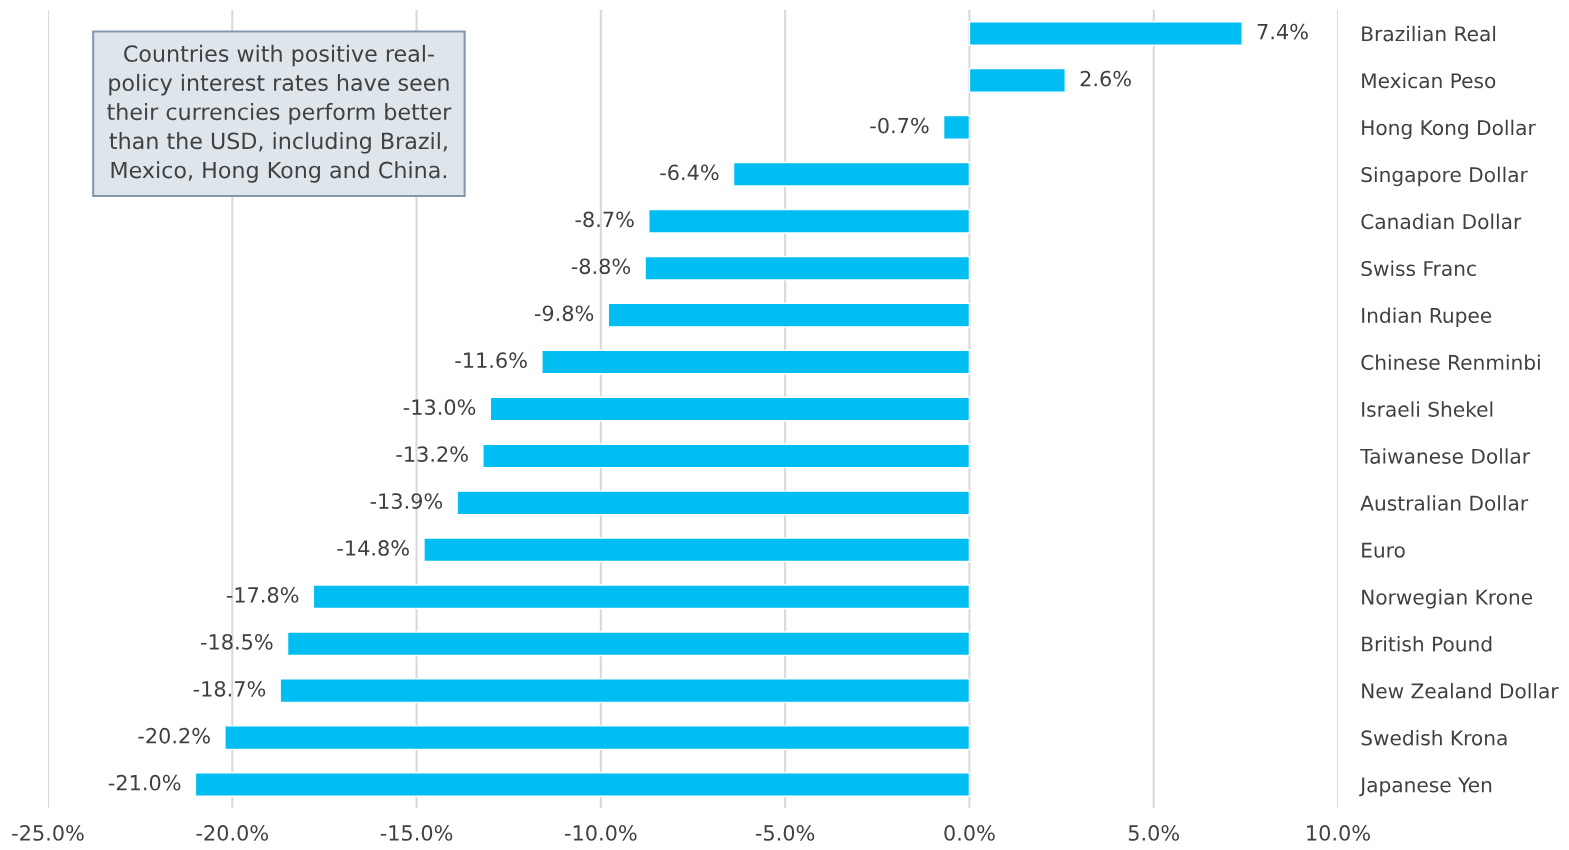 The width and height of the screenshot is (1569, 850). What do you see at coordinates (1445, 456) in the screenshot?
I see `y-tick-label: Taiwanese Dollar` at bounding box center [1445, 456].